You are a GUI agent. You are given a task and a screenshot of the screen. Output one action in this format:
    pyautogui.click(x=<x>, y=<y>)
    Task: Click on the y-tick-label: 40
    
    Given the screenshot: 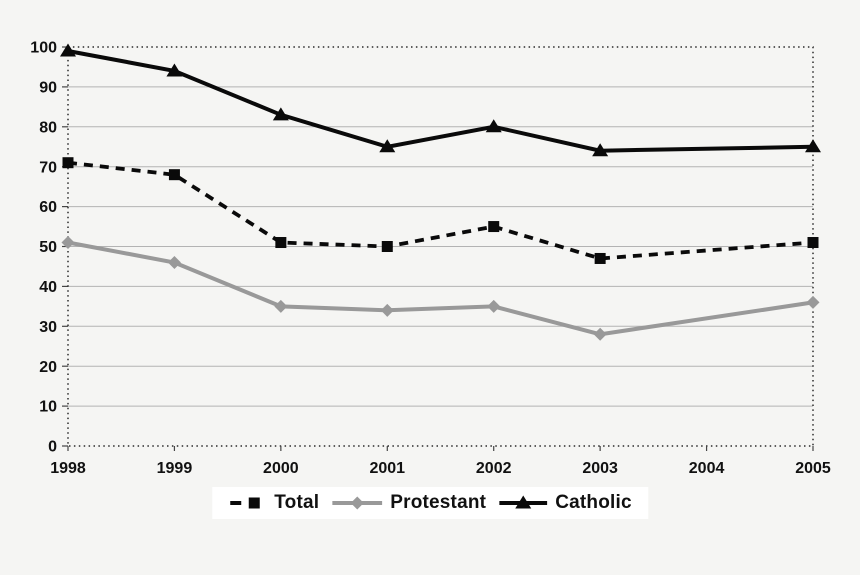 What is the action you would take?
    pyautogui.click(x=48, y=287)
    